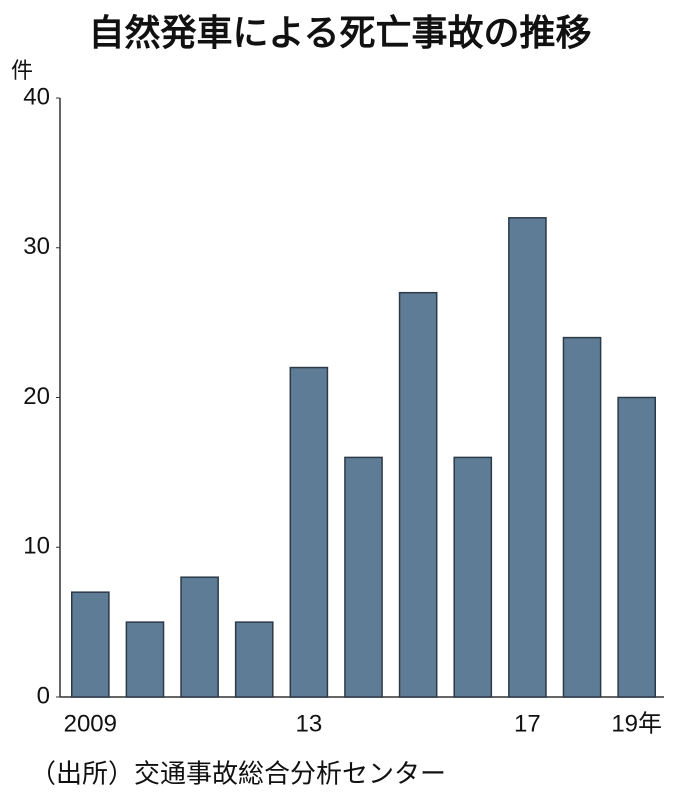 The width and height of the screenshot is (680, 812). What do you see at coordinates (22, 71) in the screenshot?
I see `y-unit: 件` at bounding box center [22, 71].